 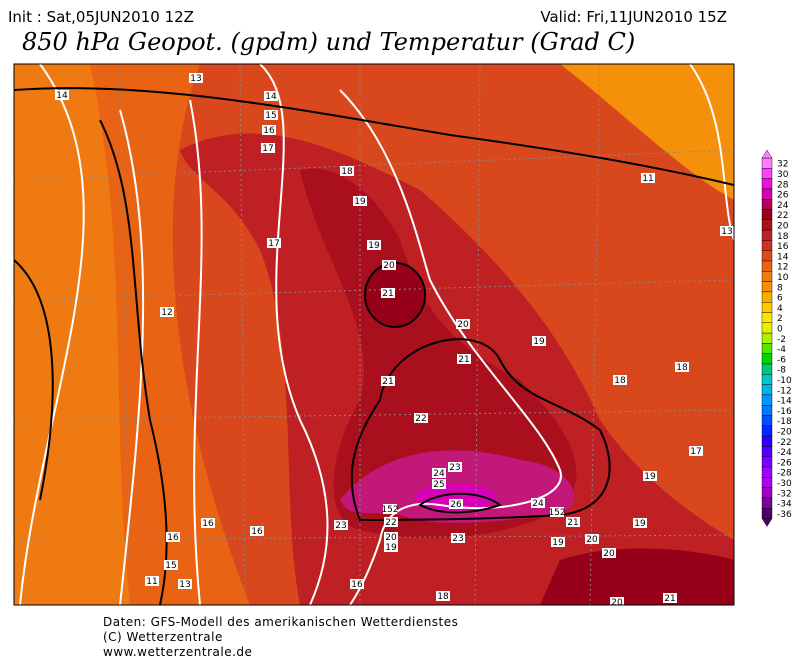 What do you see at coordinates (592, 540) in the screenshot?
I see `contour-label: 20` at bounding box center [592, 540].